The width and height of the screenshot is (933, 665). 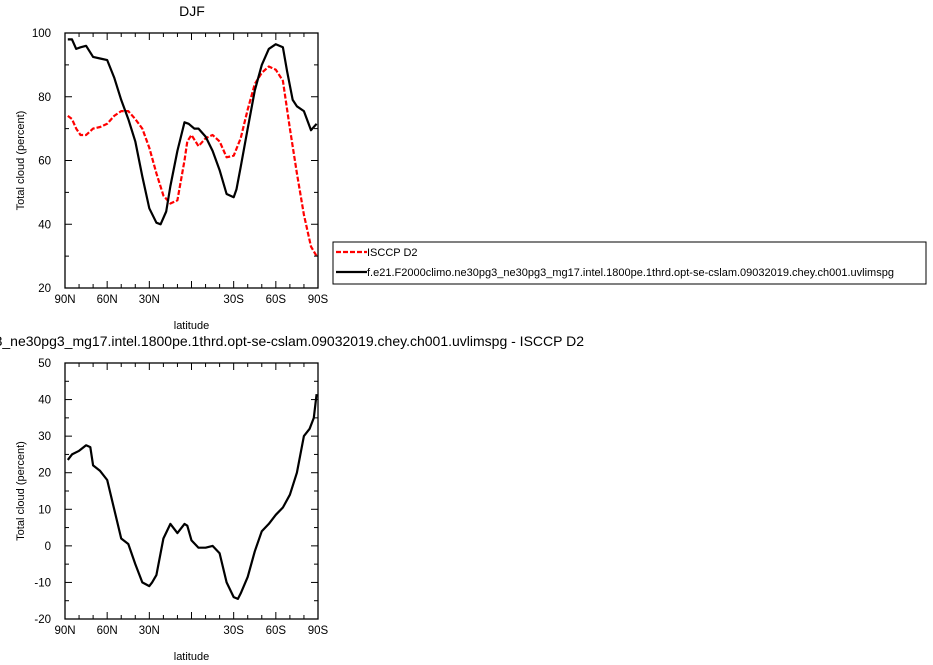 I want to click on legend-box, so click(x=629, y=263).